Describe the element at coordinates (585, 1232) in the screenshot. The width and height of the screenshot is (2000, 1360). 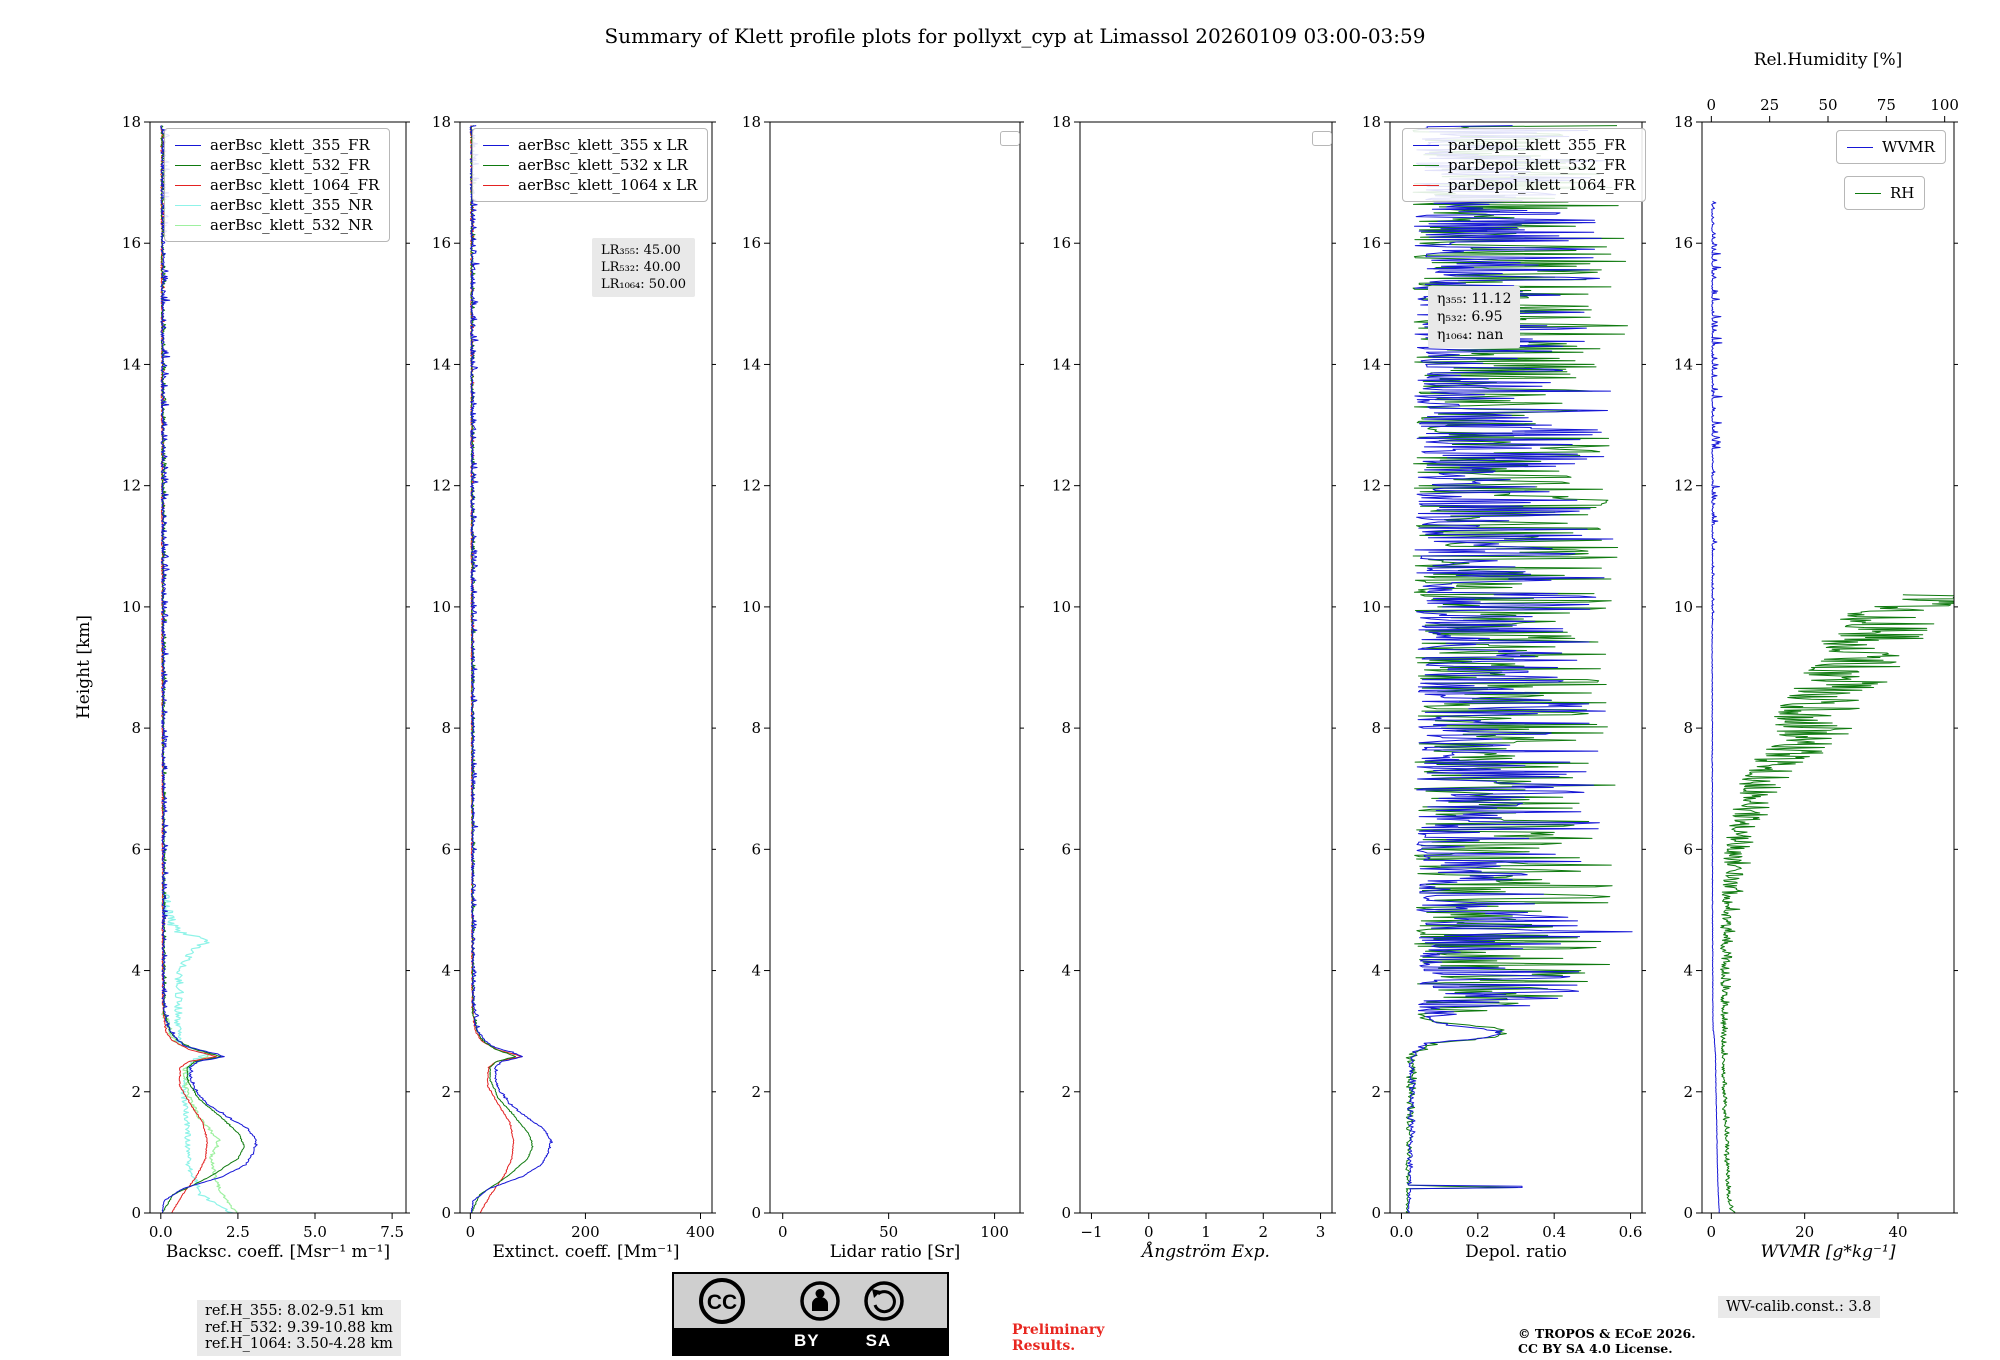
I see `x-tick-label: 200` at that location.